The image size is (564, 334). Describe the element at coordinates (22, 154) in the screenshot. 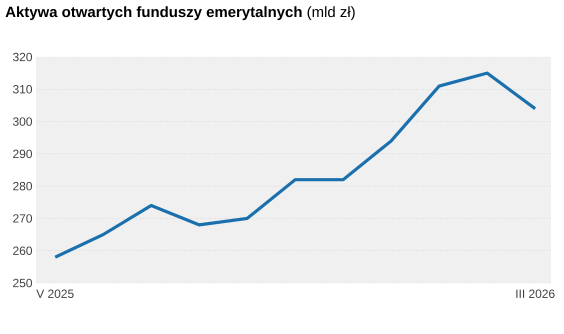

I see `y-tick-label: 290` at that location.